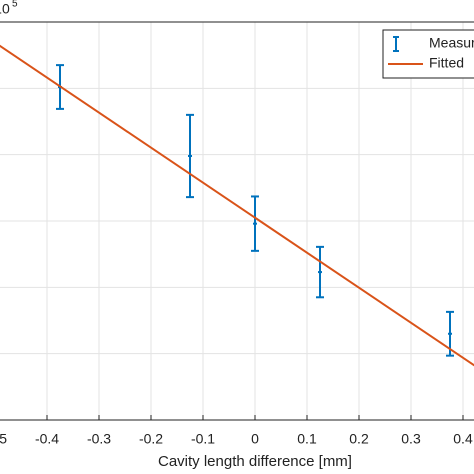 This screenshot has height=474, width=474. Describe the element at coordinates (396, 44) in the screenshot. I see `legend-icon` at that location.